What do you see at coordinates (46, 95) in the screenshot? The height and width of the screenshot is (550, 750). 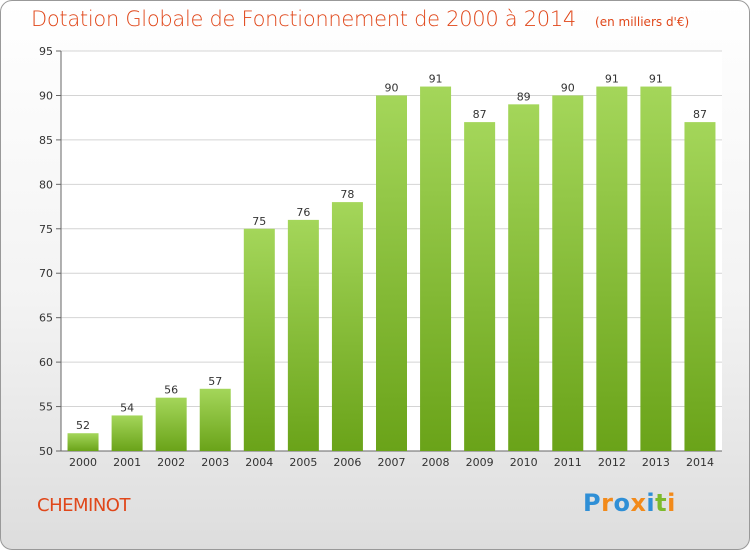 I see `y-tick-label: 90` at bounding box center [46, 95].